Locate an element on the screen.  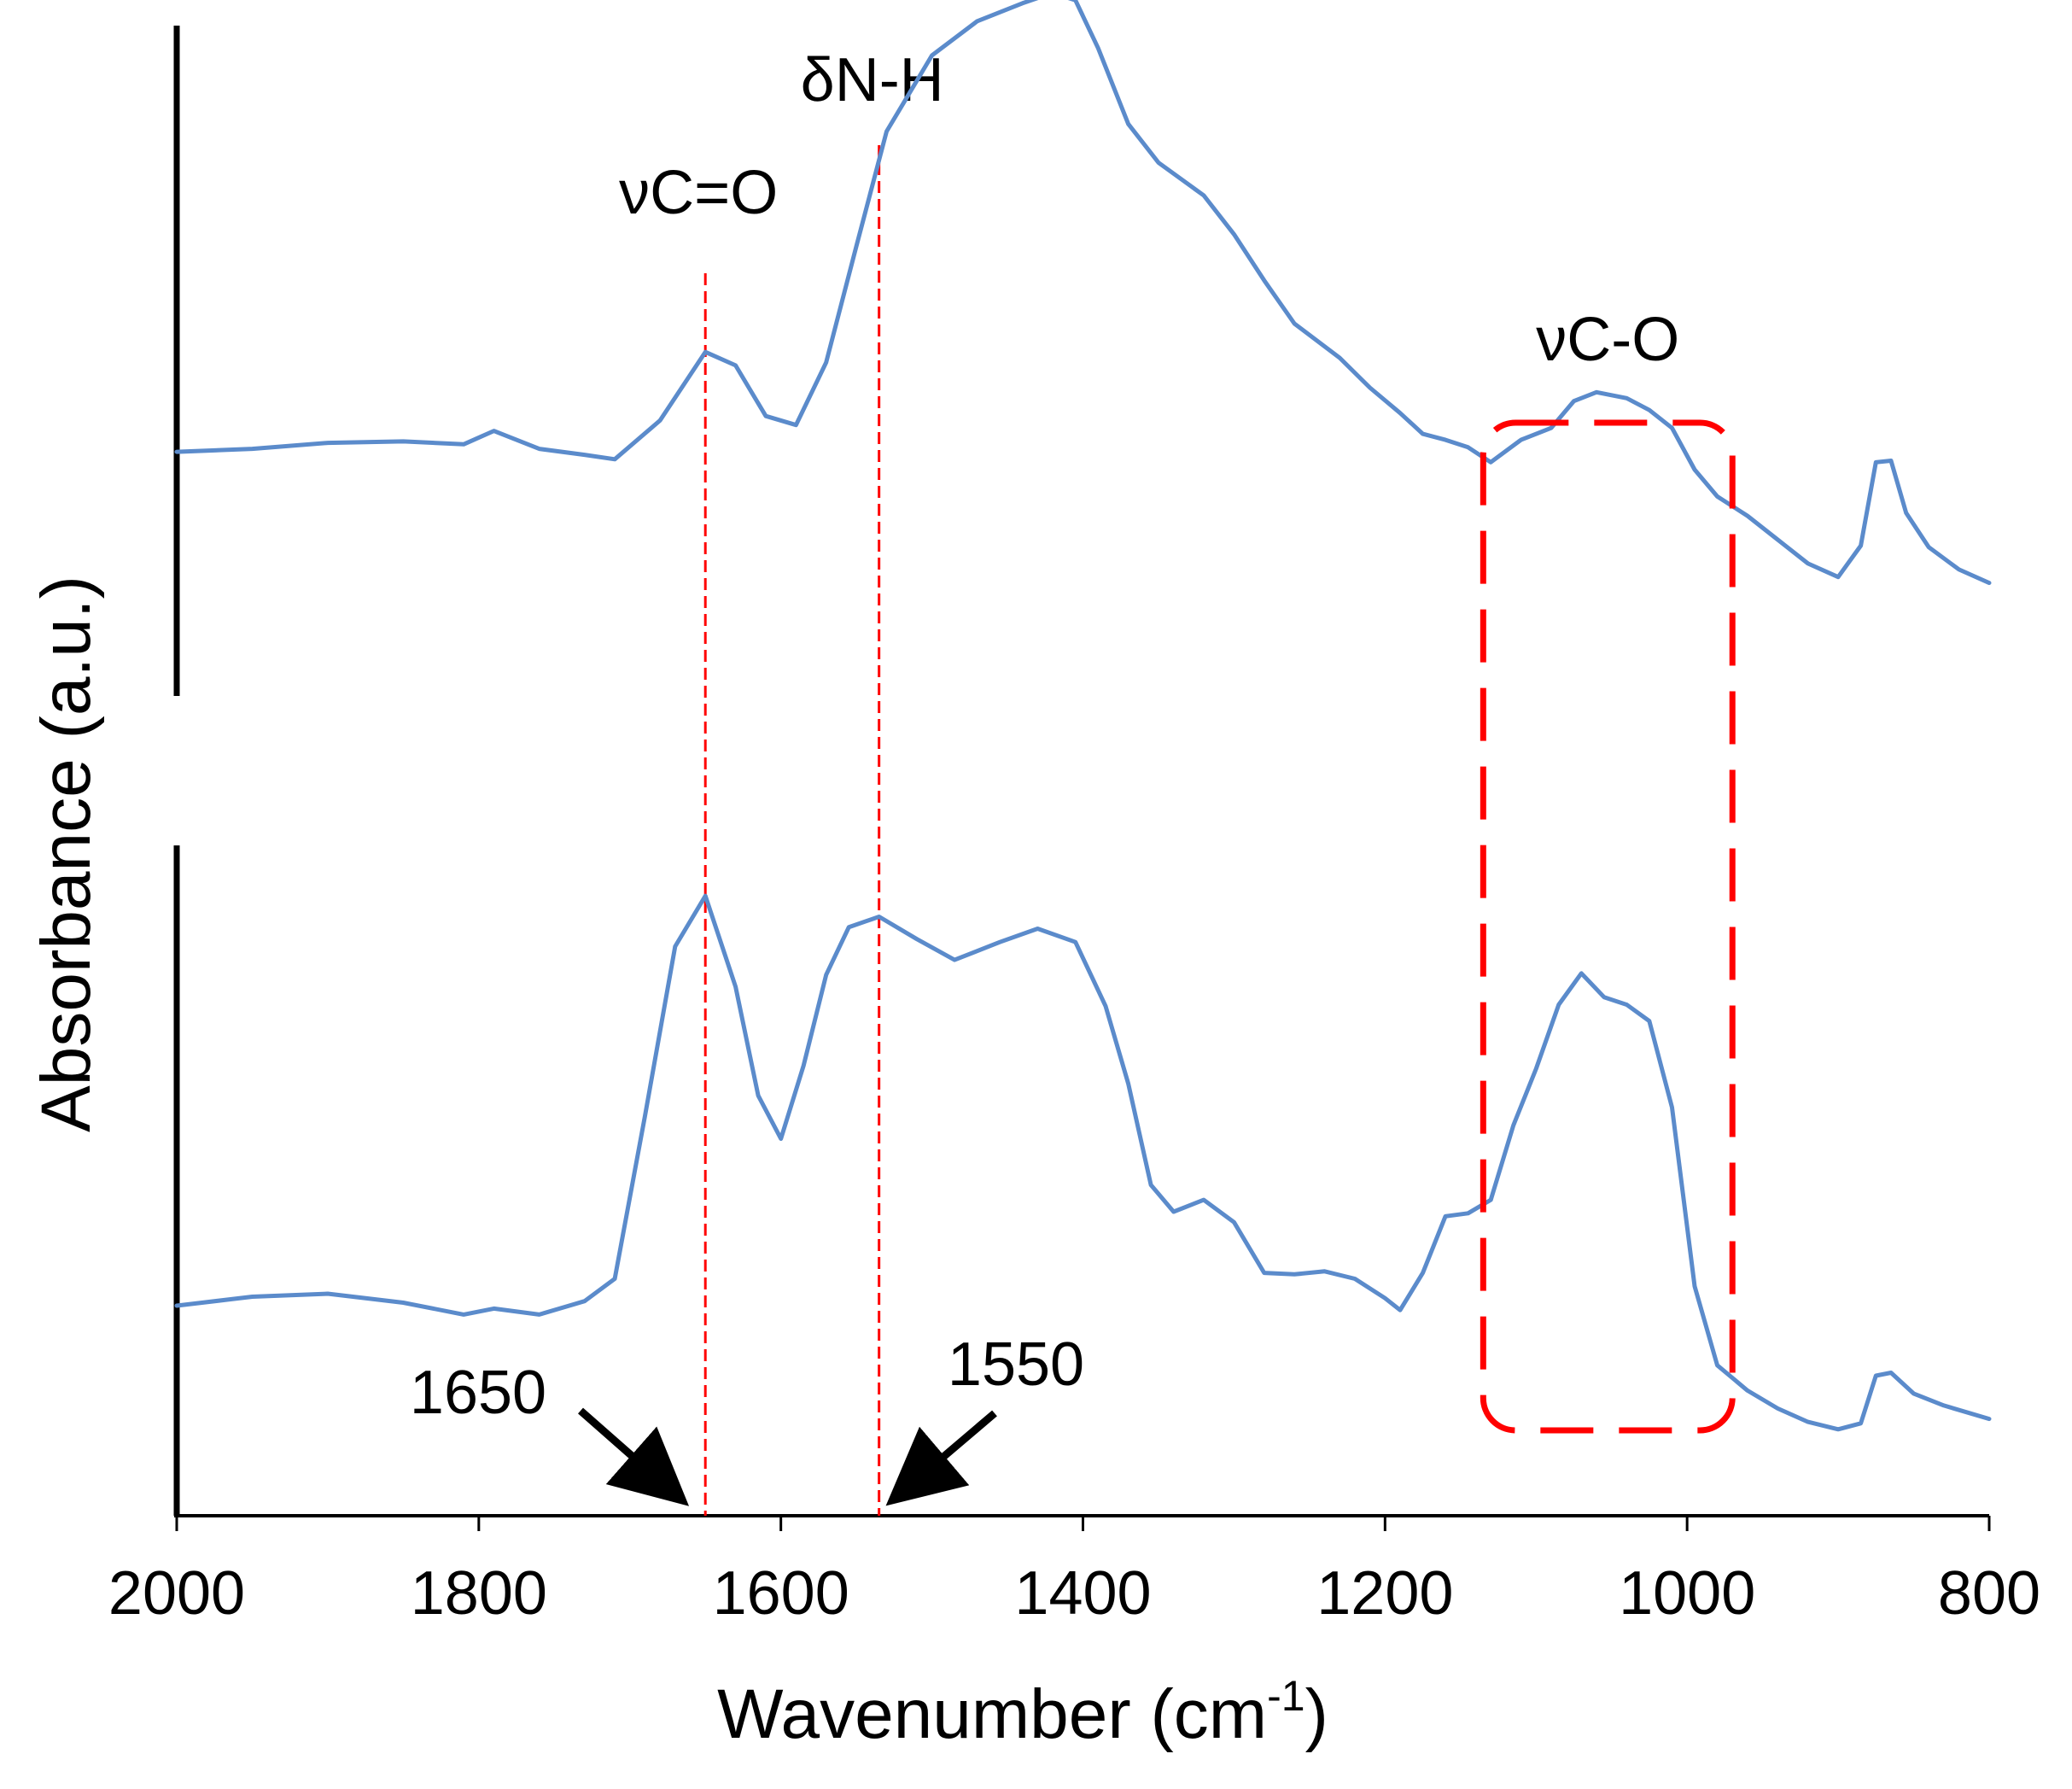
x-axis-title-superscript: -1 is located at coordinates (1285, 1696).